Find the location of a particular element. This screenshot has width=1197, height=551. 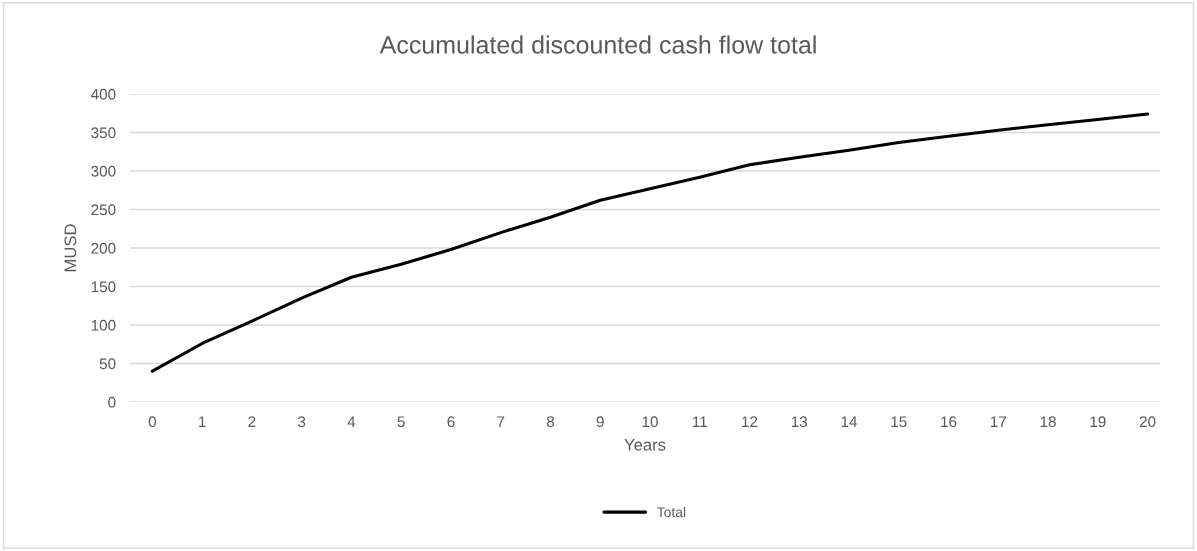

x-tick-label: 13 is located at coordinates (799, 422).